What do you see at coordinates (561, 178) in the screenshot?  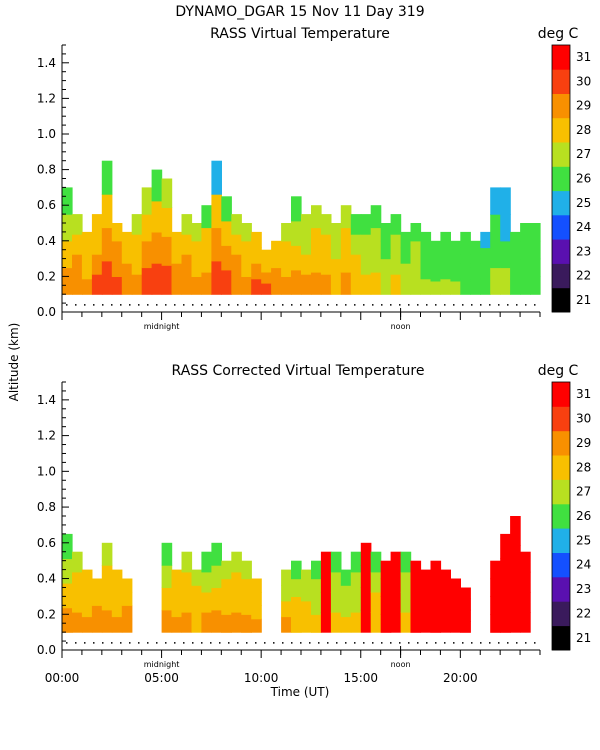 I see `colorbar-border` at bounding box center [561, 178].